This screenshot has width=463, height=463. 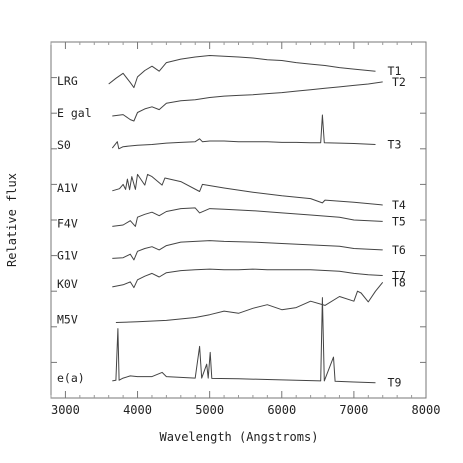 What do you see at coordinates (426, 410) in the screenshot?
I see `x-tick-label: 8000` at bounding box center [426, 410].